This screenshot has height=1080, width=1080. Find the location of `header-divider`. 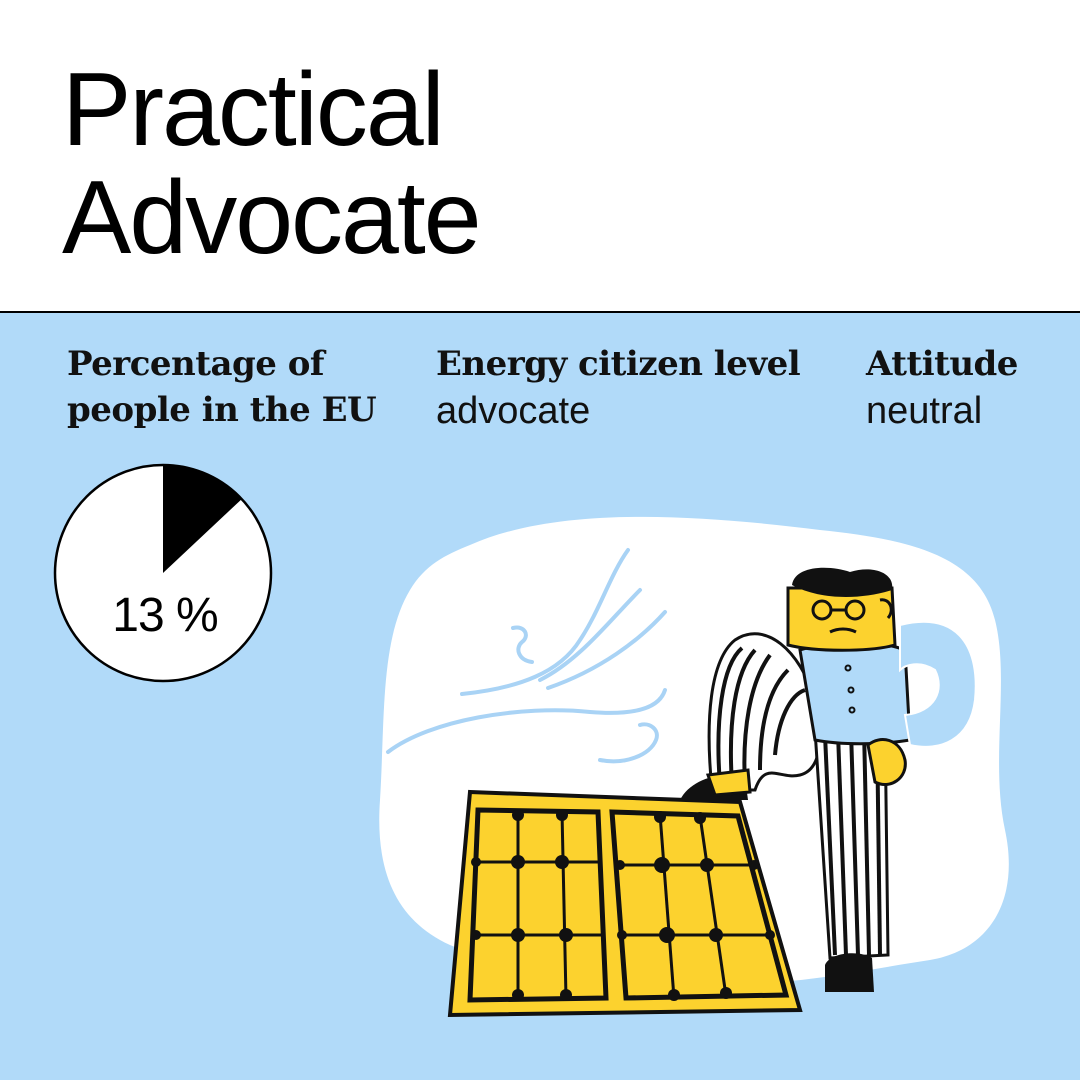

header-divider is located at coordinates (540, 312).